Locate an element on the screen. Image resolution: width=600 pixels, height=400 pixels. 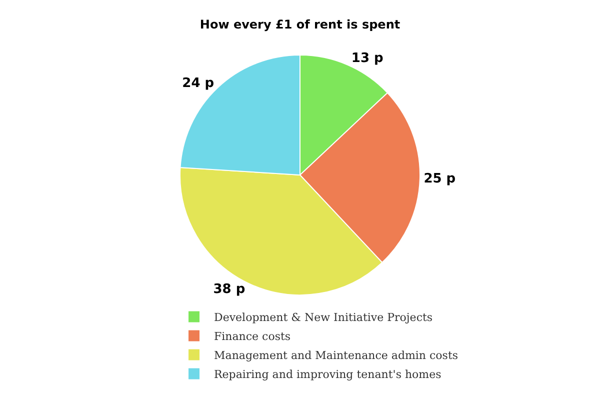
chart-title: How every £1 of rent is spent is located at coordinates (300, 24).